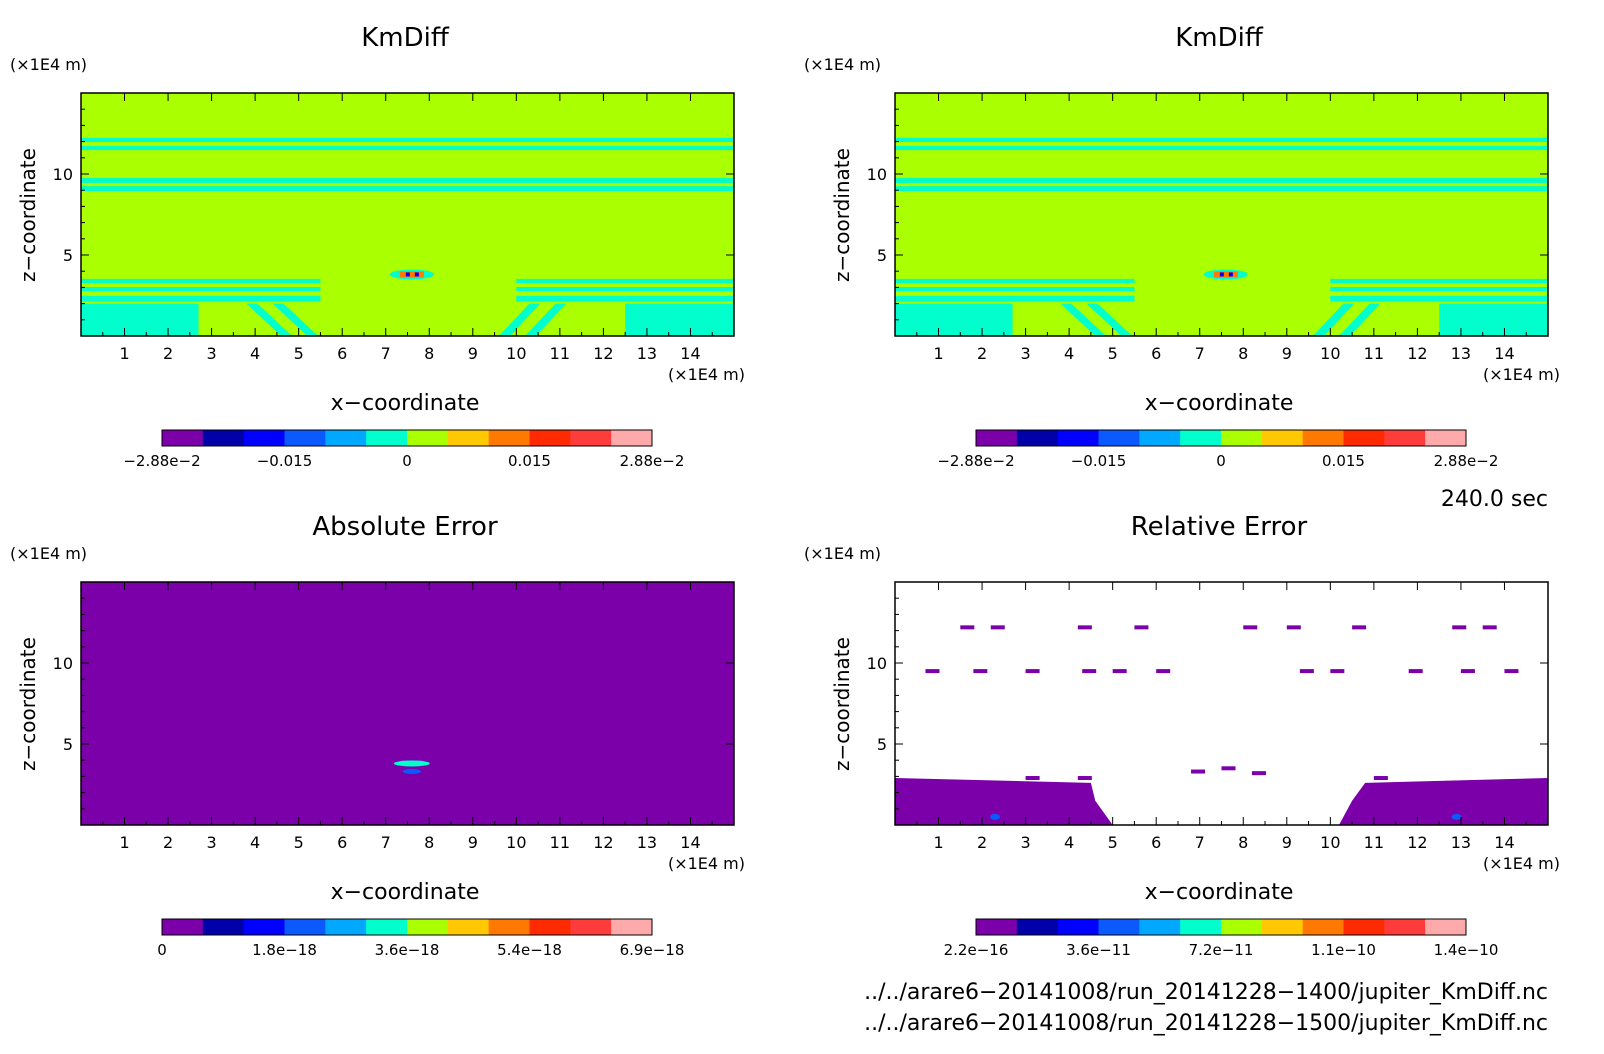 The width and height of the screenshot is (1604, 1054). Describe the element at coordinates (1098, 950) in the screenshot. I see `colorbar-tick-label: 3.6e−11` at that location.